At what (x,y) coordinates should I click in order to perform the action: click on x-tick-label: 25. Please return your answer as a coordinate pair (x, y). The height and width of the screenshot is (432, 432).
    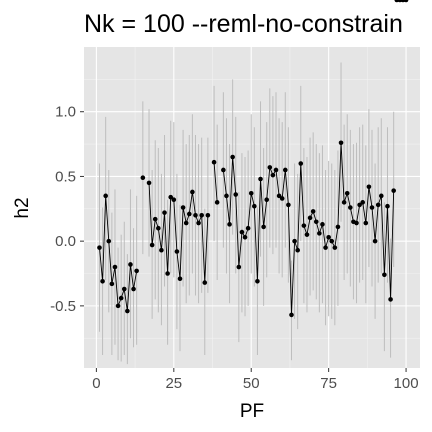
    Looking at the image, I should click on (173, 383).